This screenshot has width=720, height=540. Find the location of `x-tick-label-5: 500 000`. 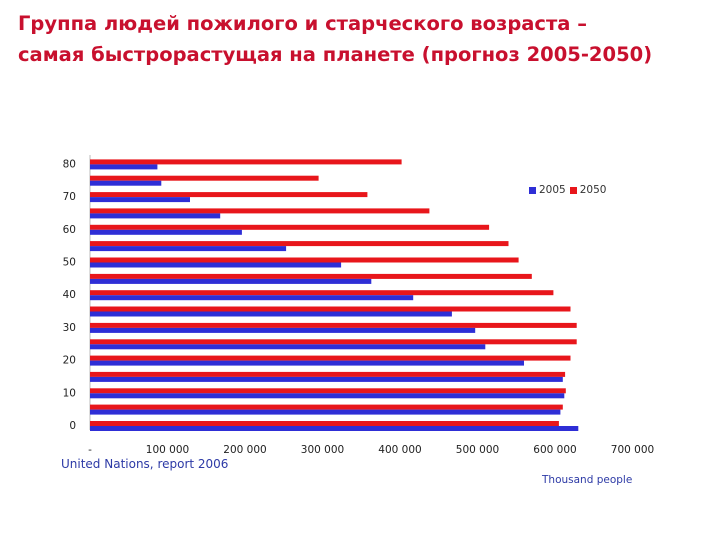

x-tick-label-5: 500 000 is located at coordinates (477, 450).